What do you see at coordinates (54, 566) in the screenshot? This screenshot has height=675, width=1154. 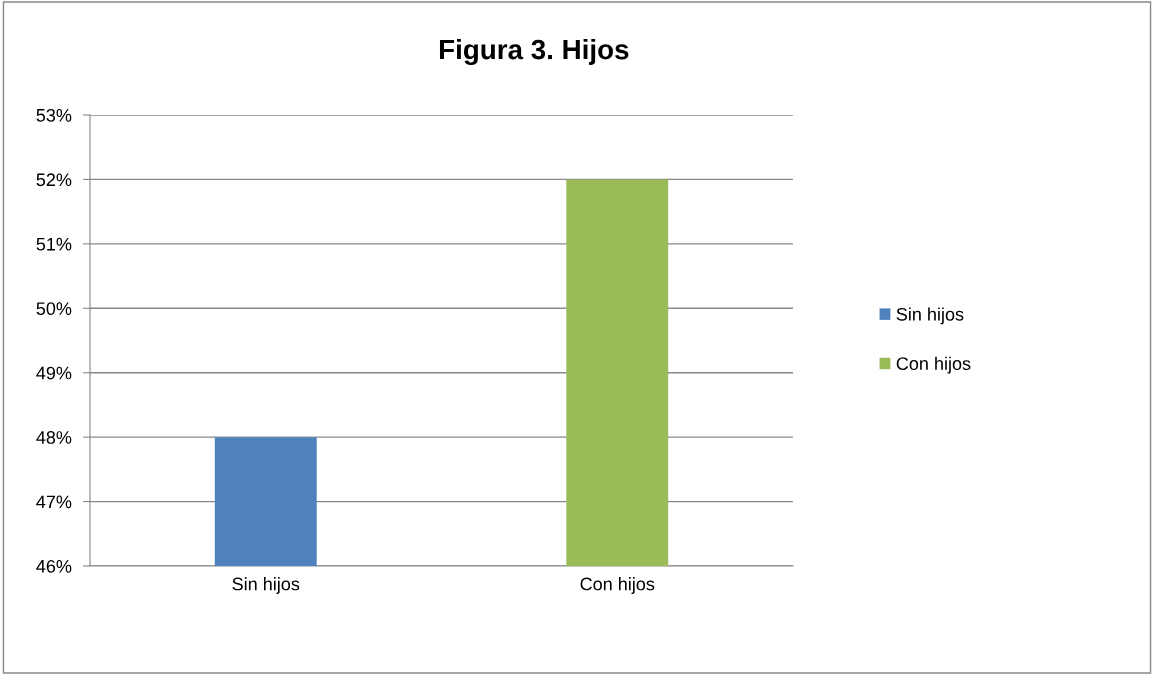 I see `y-tick-label: 46%` at bounding box center [54, 566].